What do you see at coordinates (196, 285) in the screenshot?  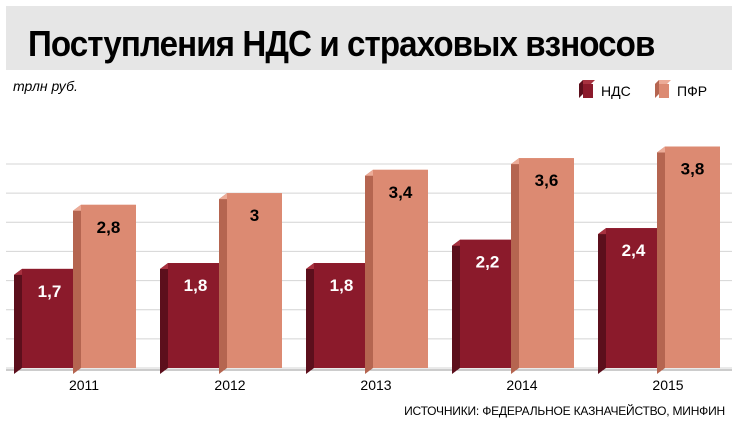 I see `bar-nds-2012-value: 1,8` at bounding box center [196, 285].